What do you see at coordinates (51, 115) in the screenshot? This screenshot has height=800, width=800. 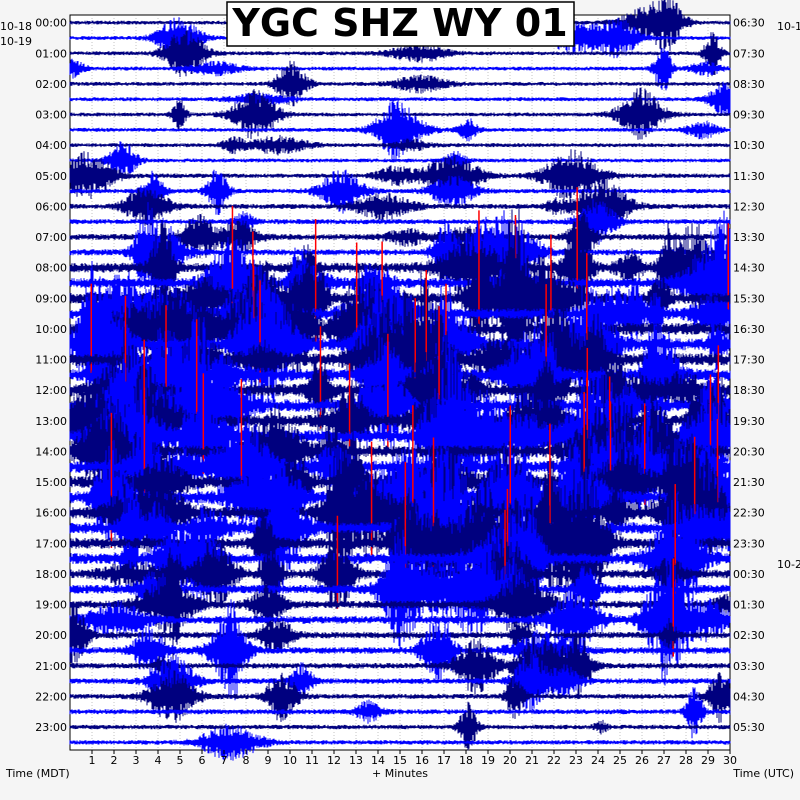 I see `left-hour-label: 03:00` at bounding box center [51, 115].